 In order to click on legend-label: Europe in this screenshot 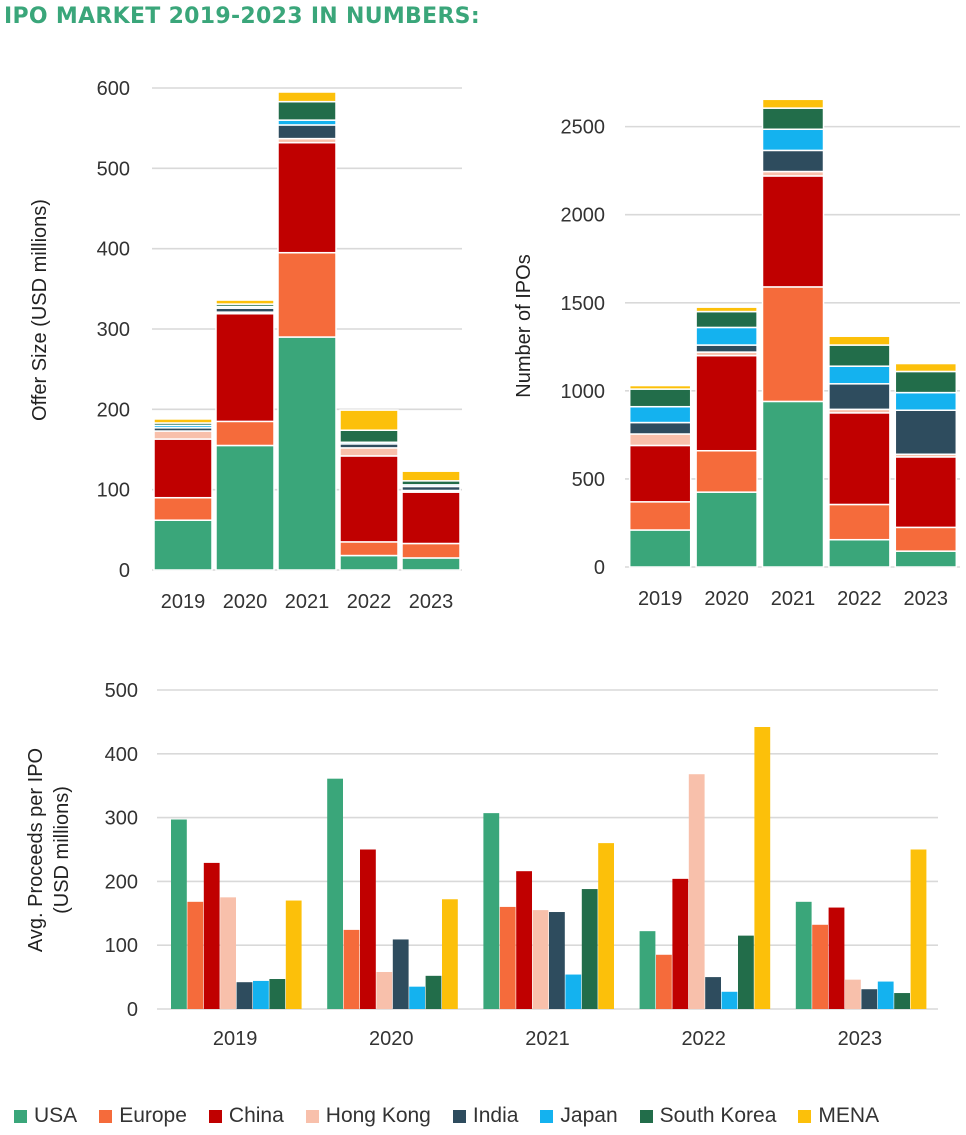, I will do `click(153, 1115)`.